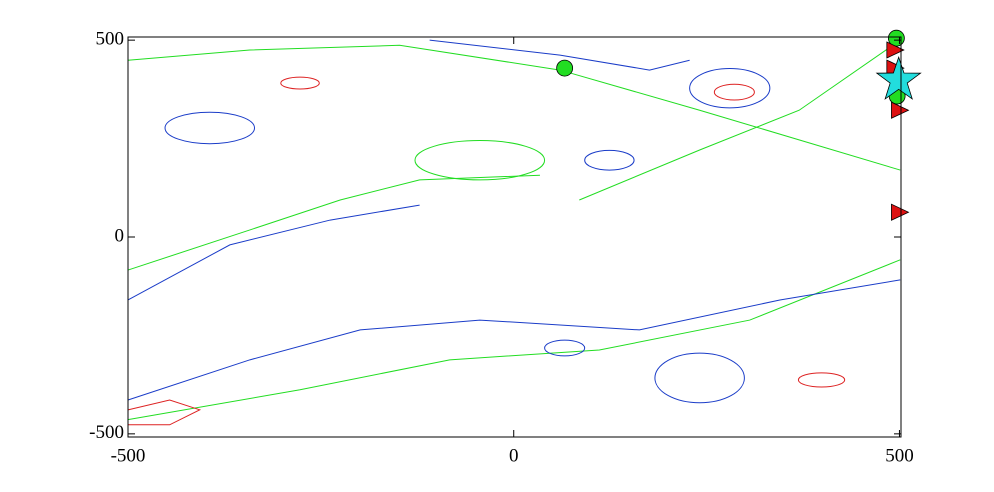 Image resolution: width=994 pixels, height=492 pixels. Describe the element at coordinates (110, 39) in the screenshot. I see `y-tick-label: 500` at that location.